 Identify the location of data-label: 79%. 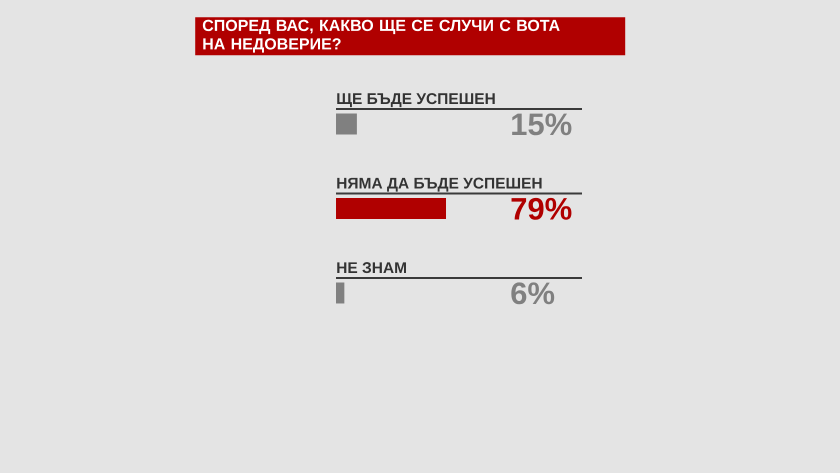
(542, 209).